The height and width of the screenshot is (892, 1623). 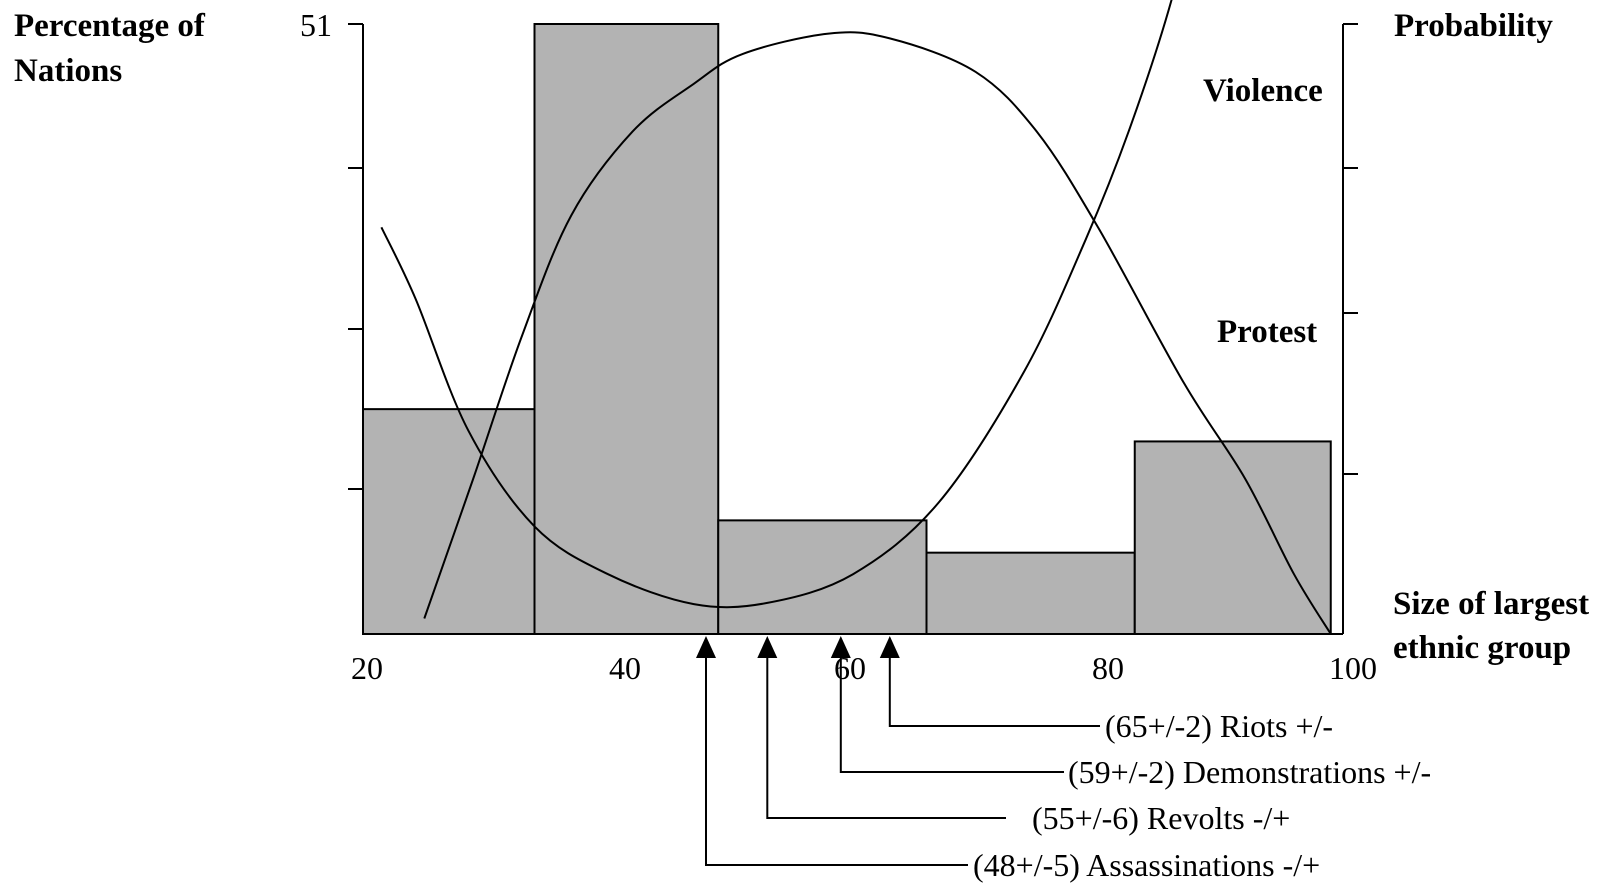 I want to click on annotation-label: (55+/-6) Revolts -/+, so click(x=1161, y=818).